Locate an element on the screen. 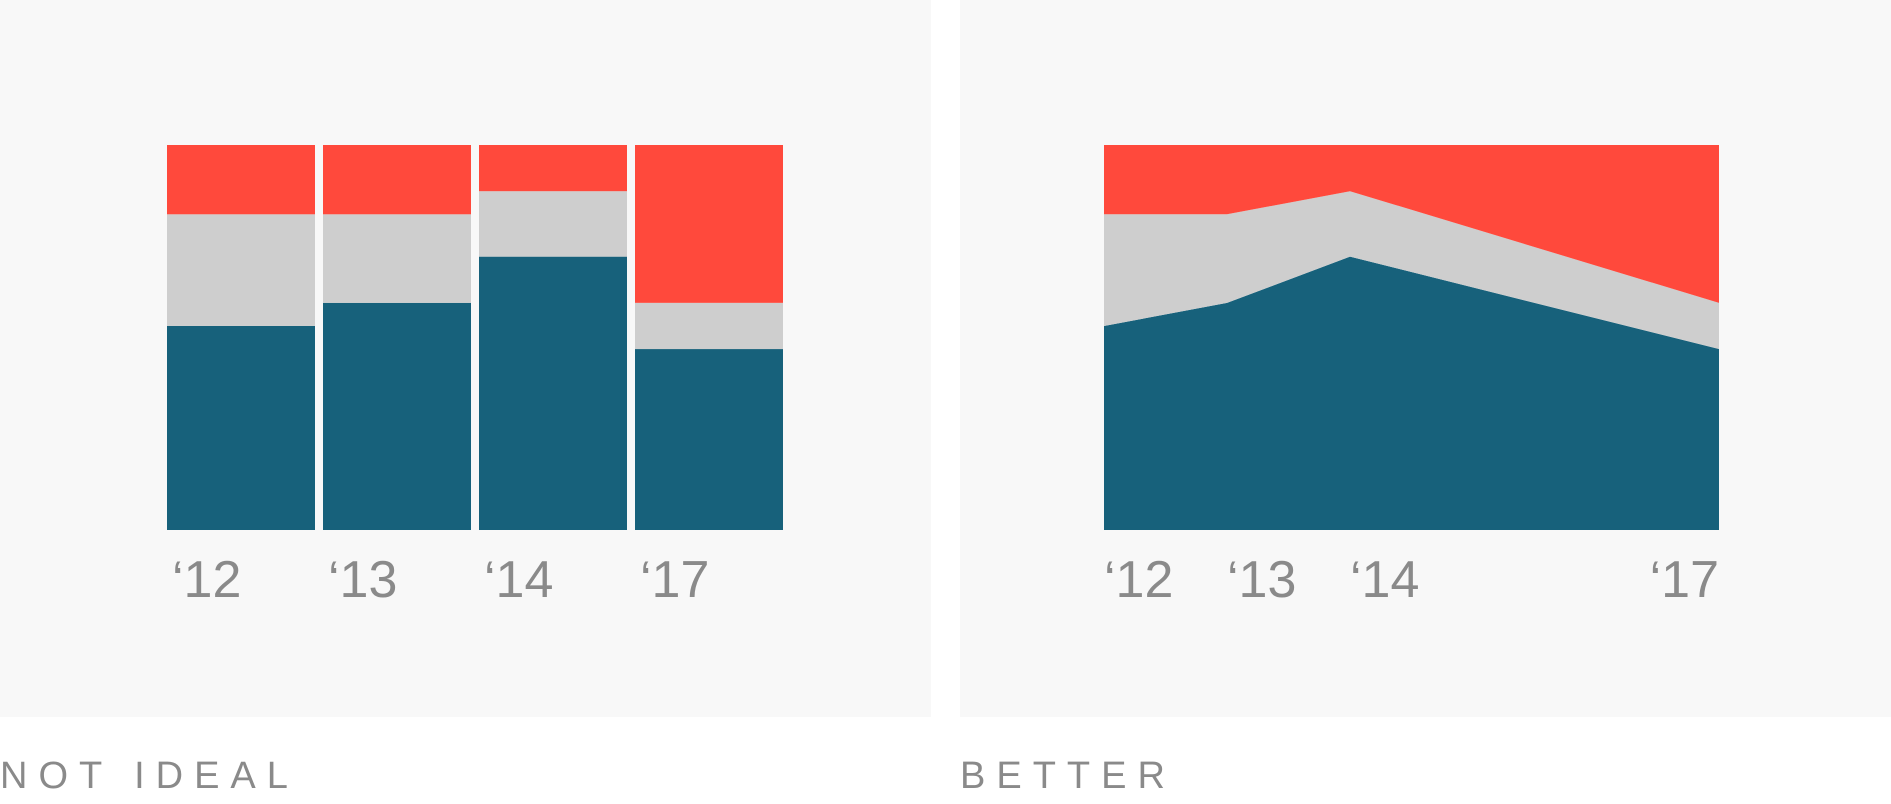 This screenshot has width=1891, height=804. area-layer-bottom is located at coordinates (1411, 393).